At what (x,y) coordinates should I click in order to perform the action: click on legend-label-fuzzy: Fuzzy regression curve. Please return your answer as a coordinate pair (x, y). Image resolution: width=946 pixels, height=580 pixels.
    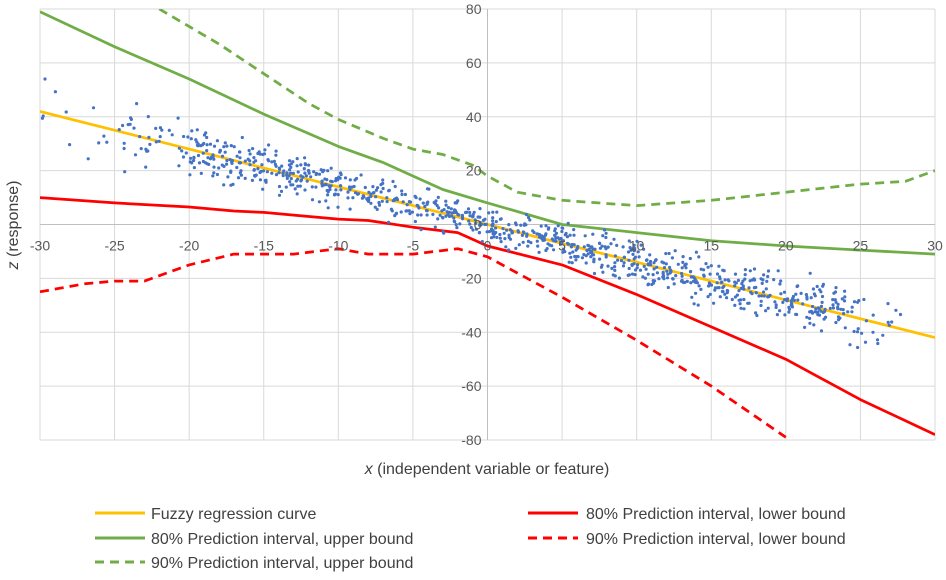
    Looking at the image, I should click on (233, 514).